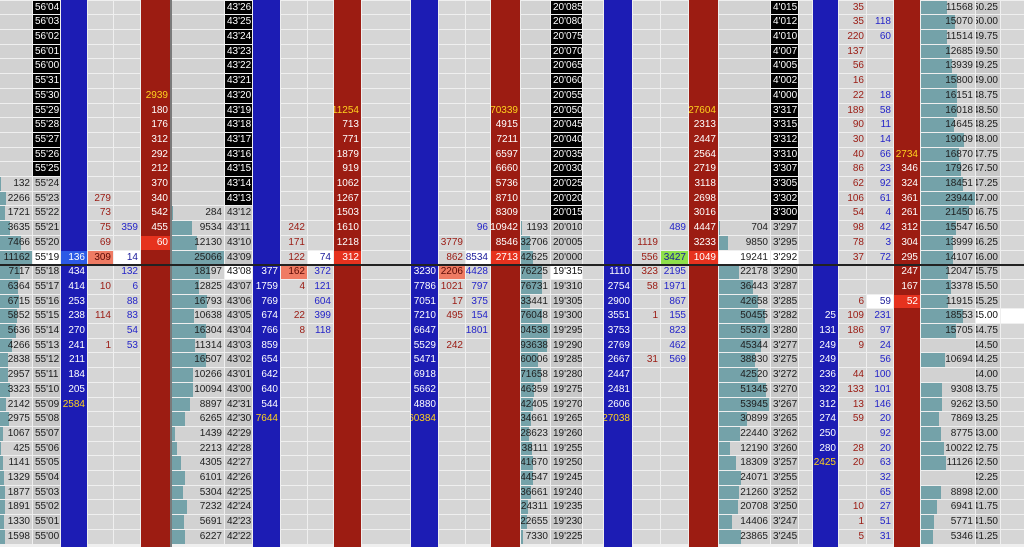 This screenshot has width=1024, height=547. Describe the element at coordinates (885, 448) in the screenshot. I see `buy-text: 20` at that location.